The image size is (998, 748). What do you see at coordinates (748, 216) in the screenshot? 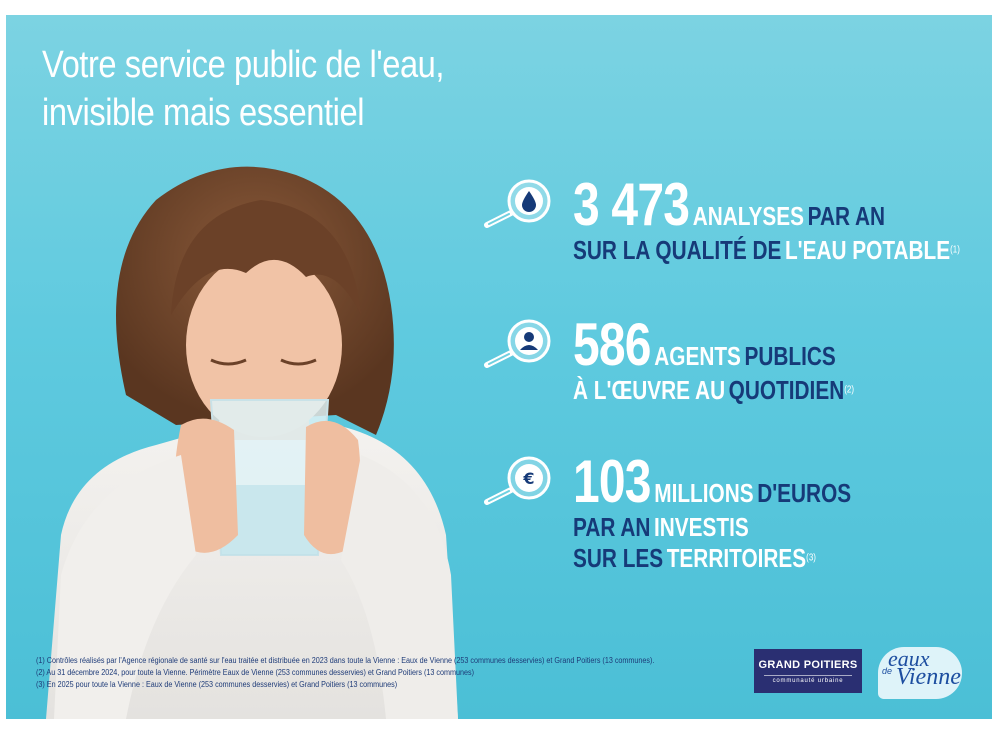
I see `stat-label-highlight: ANALYSES` at bounding box center [748, 216].